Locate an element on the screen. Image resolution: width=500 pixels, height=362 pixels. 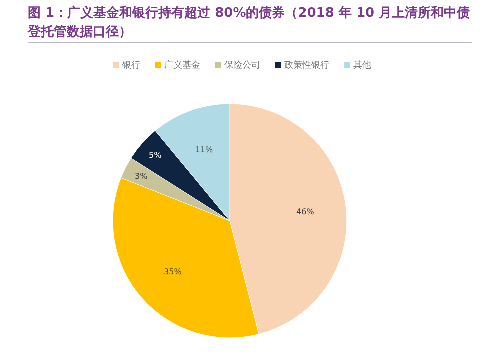
legend-label: 其他 is located at coordinates (363, 65).